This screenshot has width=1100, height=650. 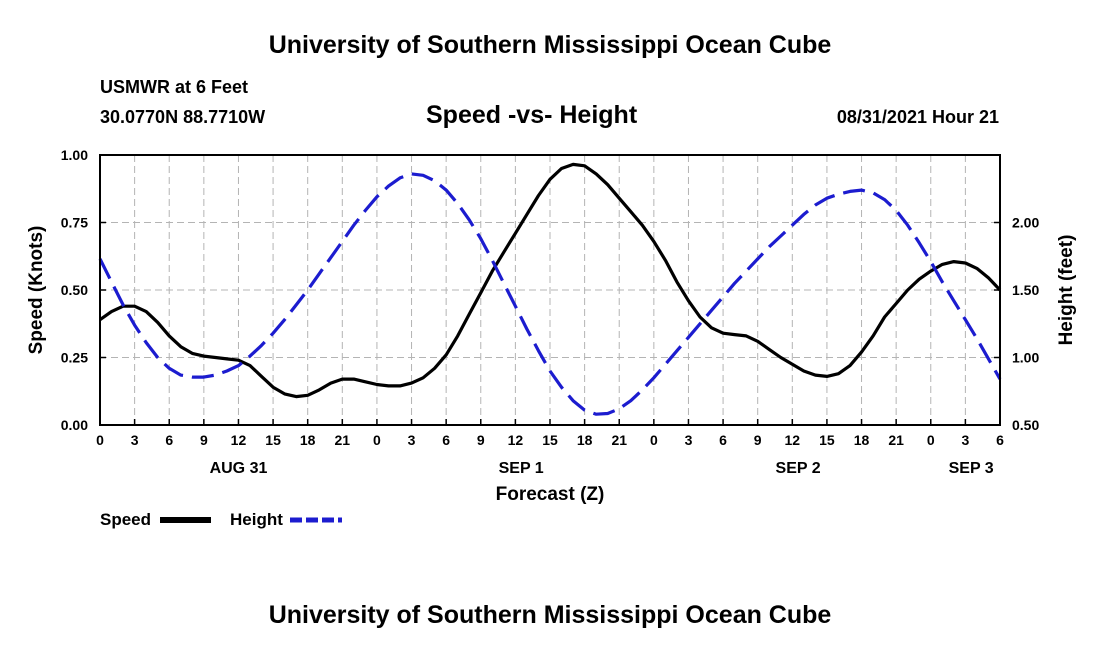 What do you see at coordinates (183, 117) in the screenshot?
I see `coordinates-label: 30.0770N 88.7710W` at bounding box center [183, 117].